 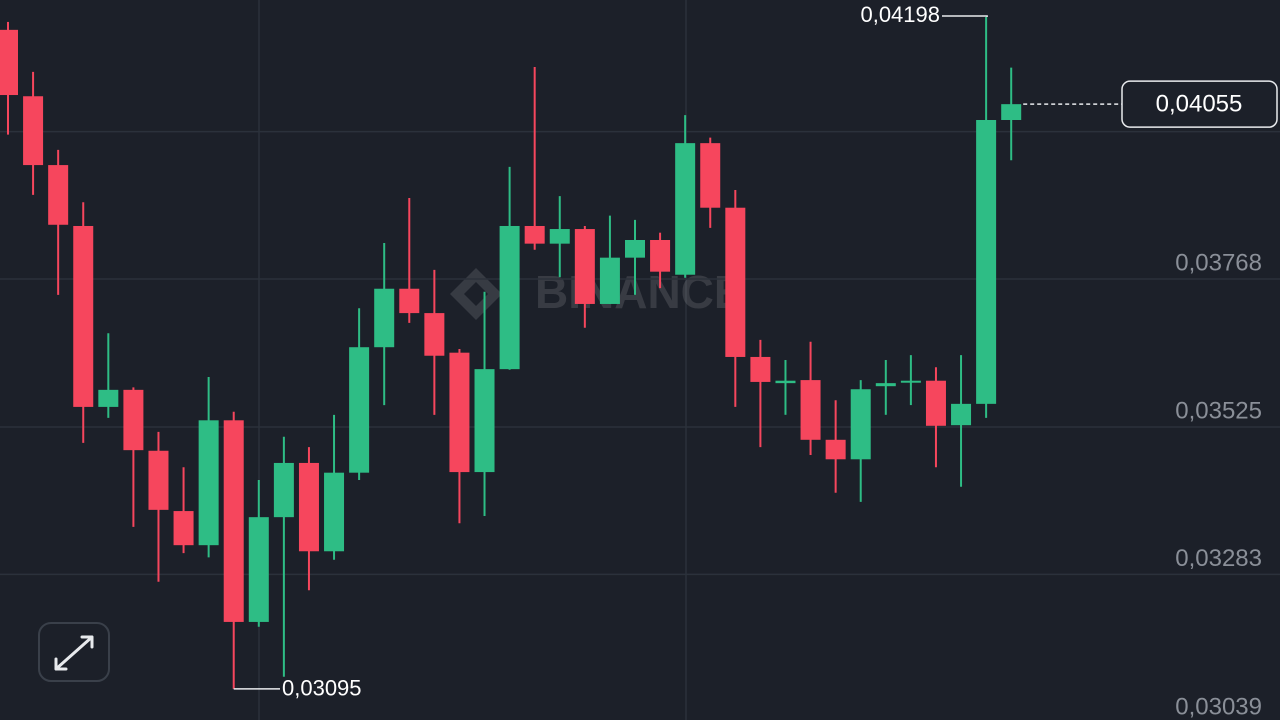 I want to click on last-price-label: 0,04055, so click(x=1199, y=104).